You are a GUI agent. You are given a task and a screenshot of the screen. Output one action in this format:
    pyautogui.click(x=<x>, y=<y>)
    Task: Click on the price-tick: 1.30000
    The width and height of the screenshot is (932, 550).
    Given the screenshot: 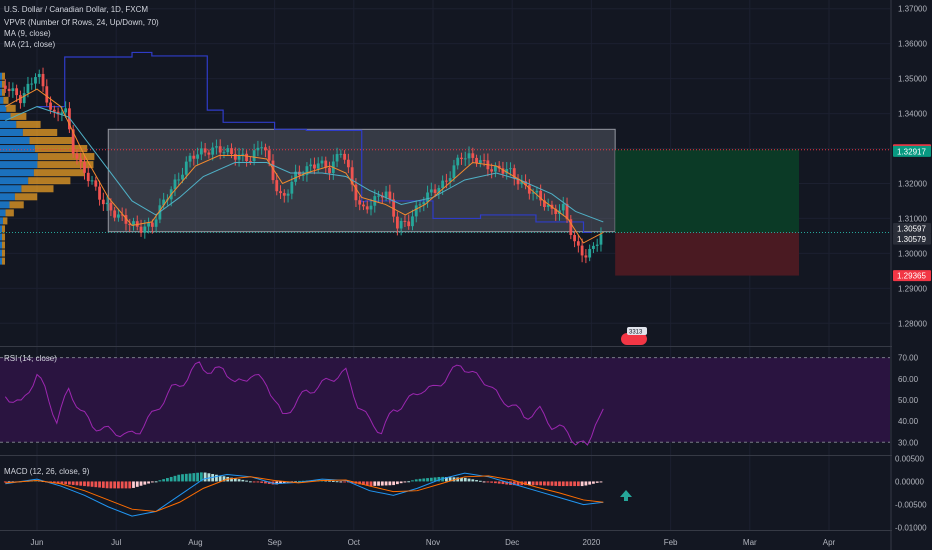 What is the action you would take?
    pyautogui.click(x=912, y=253)
    